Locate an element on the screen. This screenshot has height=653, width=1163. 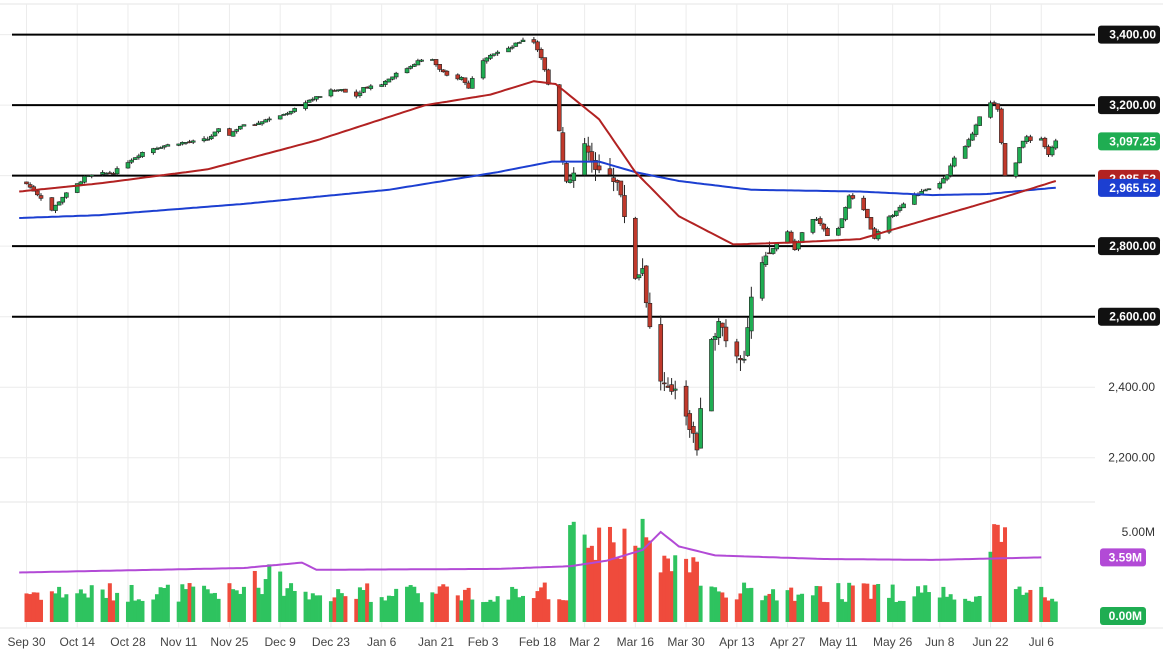
x-tick-label: Feb 18 is located at coordinates (538, 642).